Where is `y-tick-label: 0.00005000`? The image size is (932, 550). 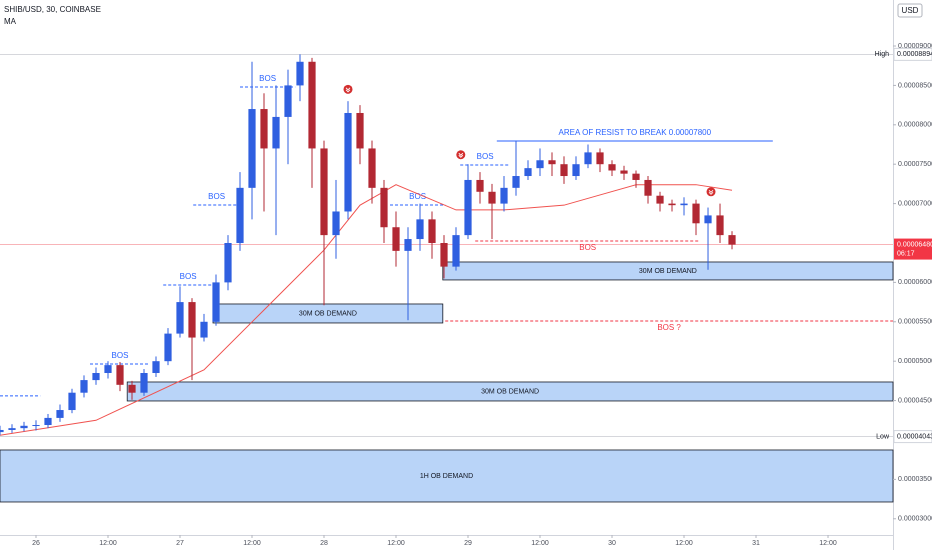
y-tick-label: 0.00005000 is located at coordinates (915, 361).